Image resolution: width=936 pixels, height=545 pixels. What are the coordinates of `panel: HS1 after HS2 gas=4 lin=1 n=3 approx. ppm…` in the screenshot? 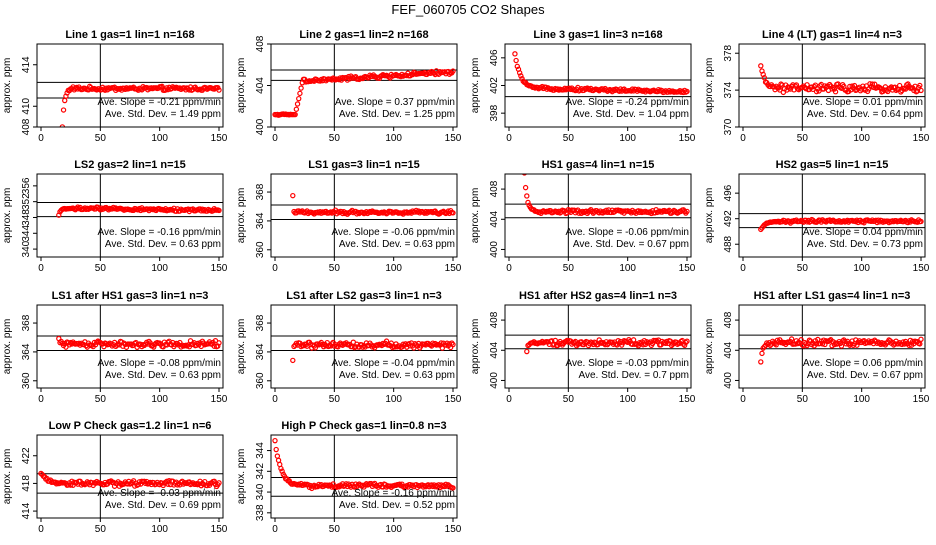 It's located at (583, 347).